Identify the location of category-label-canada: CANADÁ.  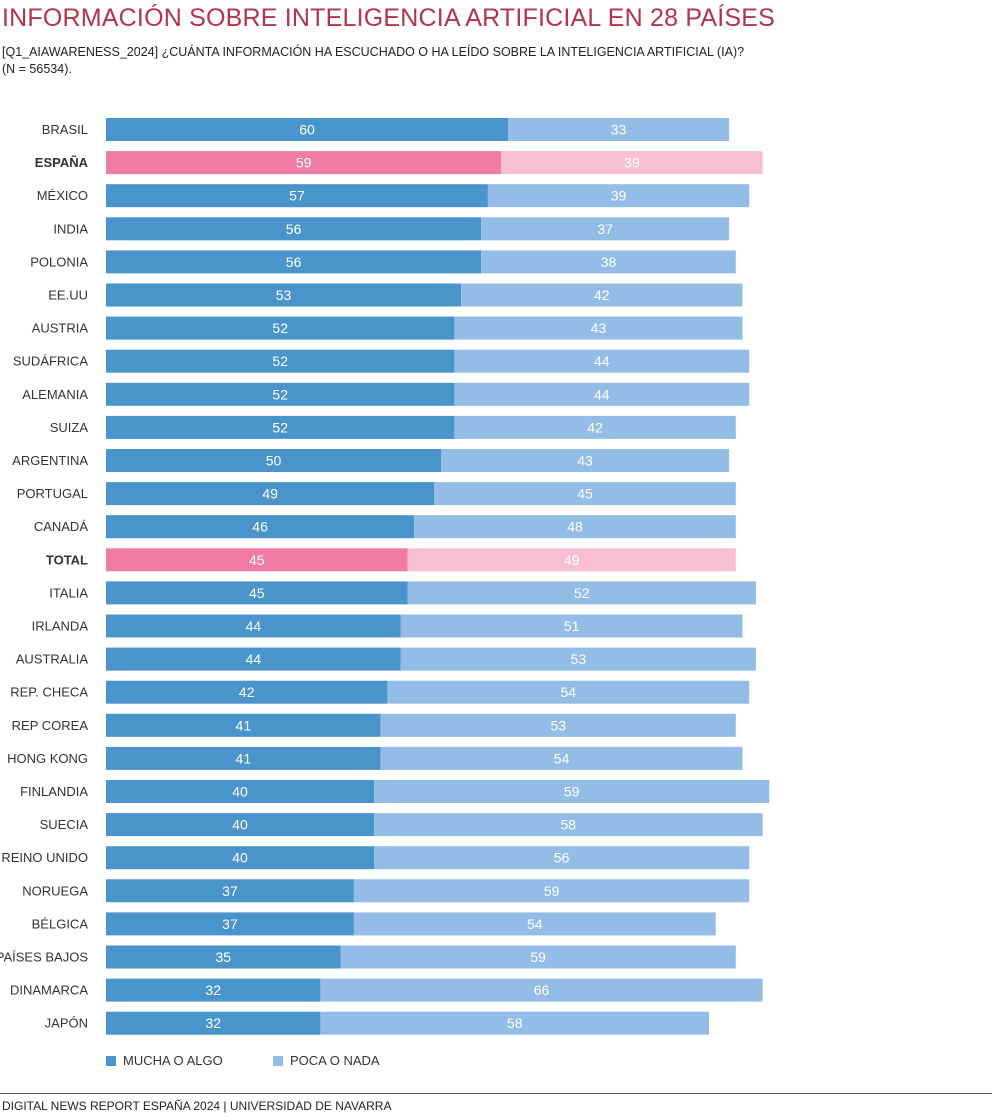
(61, 526).